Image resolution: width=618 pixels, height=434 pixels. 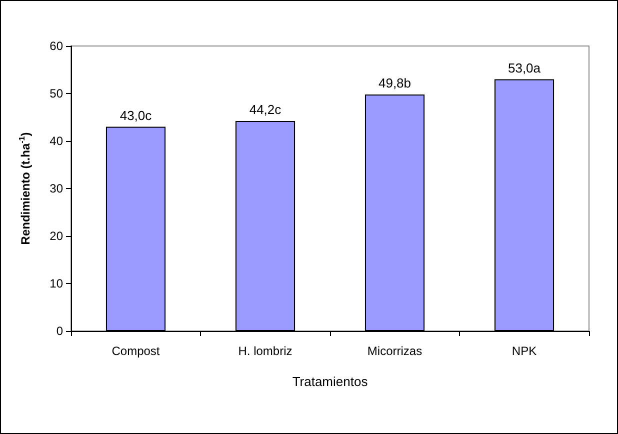 What do you see at coordinates (395, 82) in the screenshot?
I see `data-label: 49,8b` at bounding box center [395, 82].